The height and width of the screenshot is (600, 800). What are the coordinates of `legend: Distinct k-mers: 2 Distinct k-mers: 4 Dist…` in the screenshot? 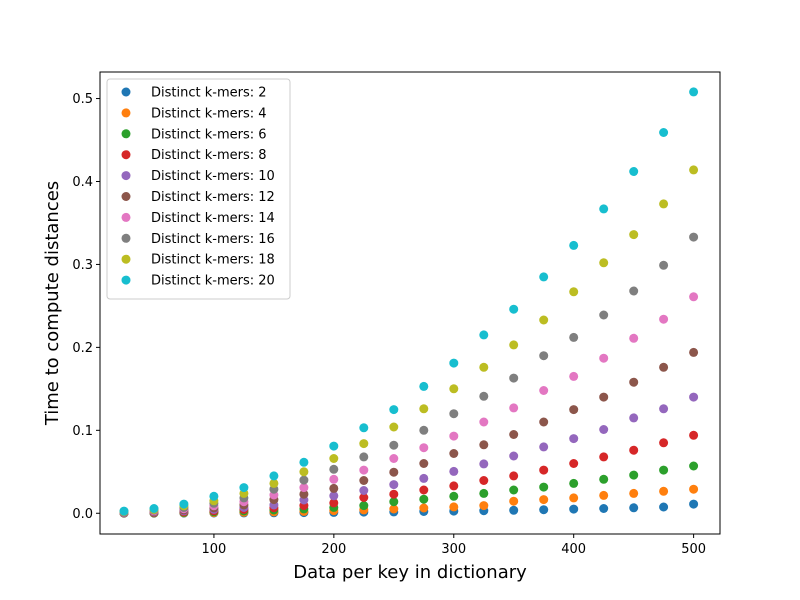 It's located at (198, 189).